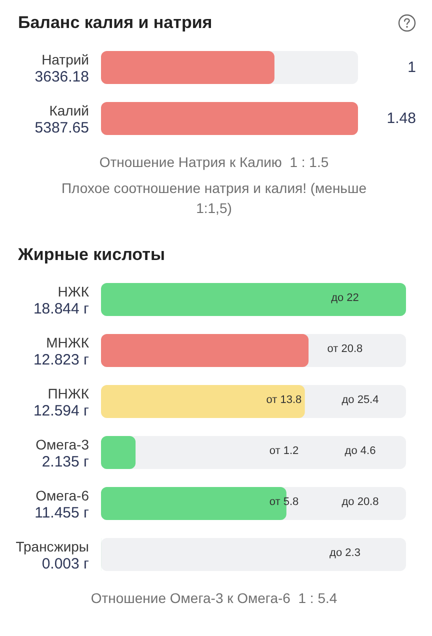  What do you see at coordinates (66, 462) in the screenshot?
I see `data-label: 2.135 г` at bounding box center [66, 462].